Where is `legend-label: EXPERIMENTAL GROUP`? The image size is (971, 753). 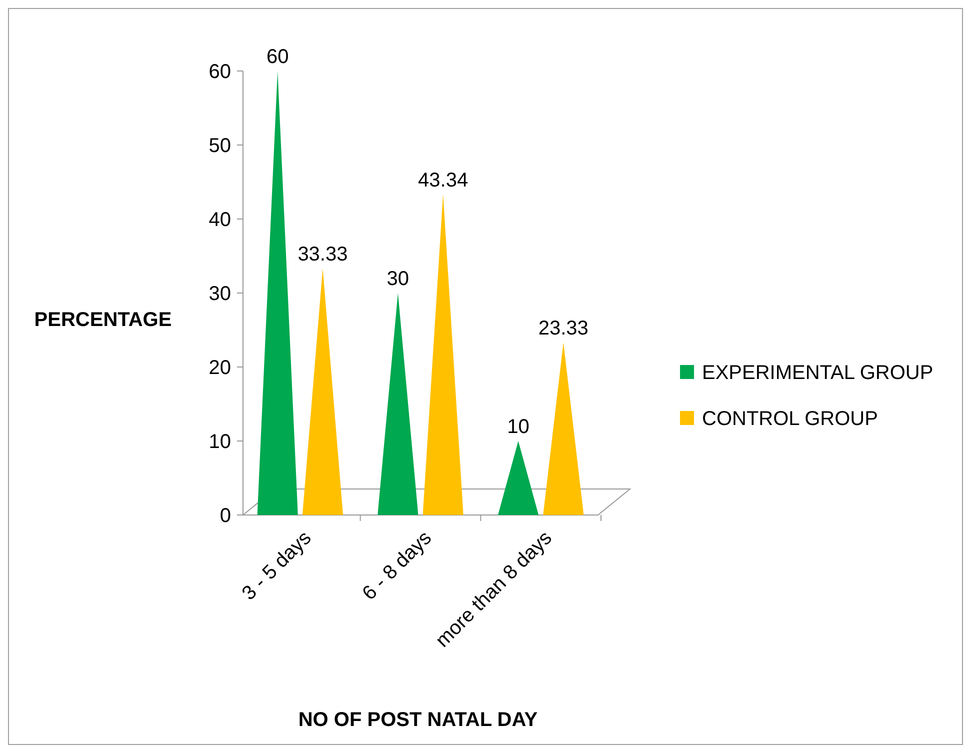 legend-label: EXPERIMENTAL GROUP is located at coordinates (818, 373).